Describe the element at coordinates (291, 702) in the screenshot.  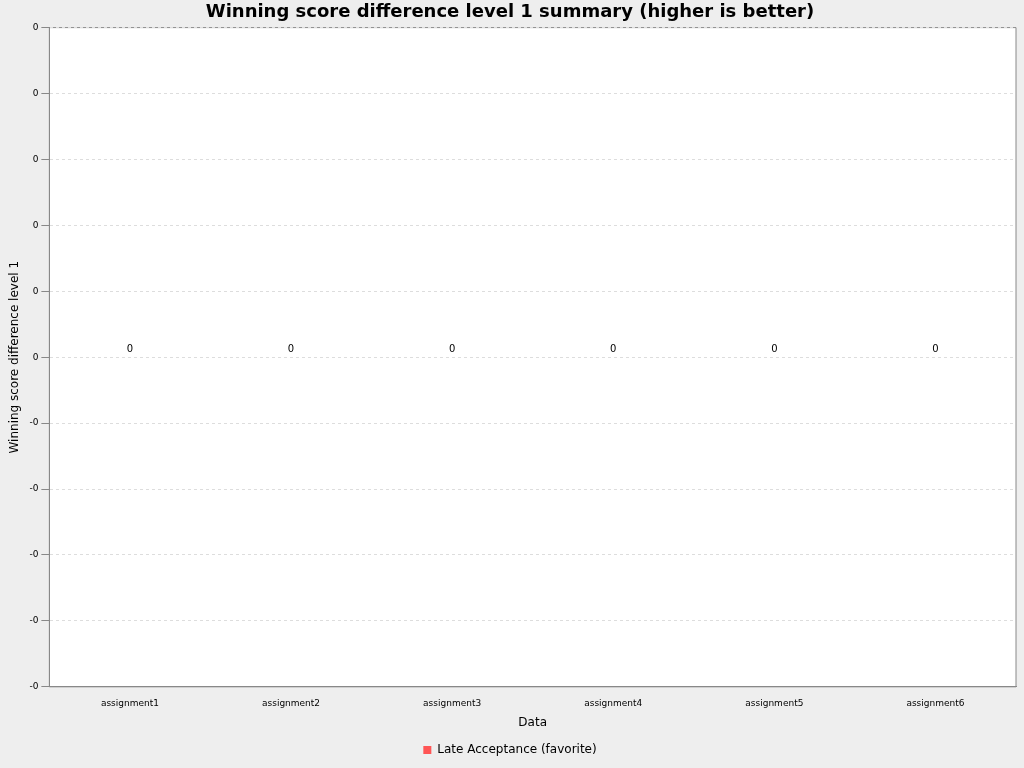
I see `x-tick-label: assignment2` at that location.